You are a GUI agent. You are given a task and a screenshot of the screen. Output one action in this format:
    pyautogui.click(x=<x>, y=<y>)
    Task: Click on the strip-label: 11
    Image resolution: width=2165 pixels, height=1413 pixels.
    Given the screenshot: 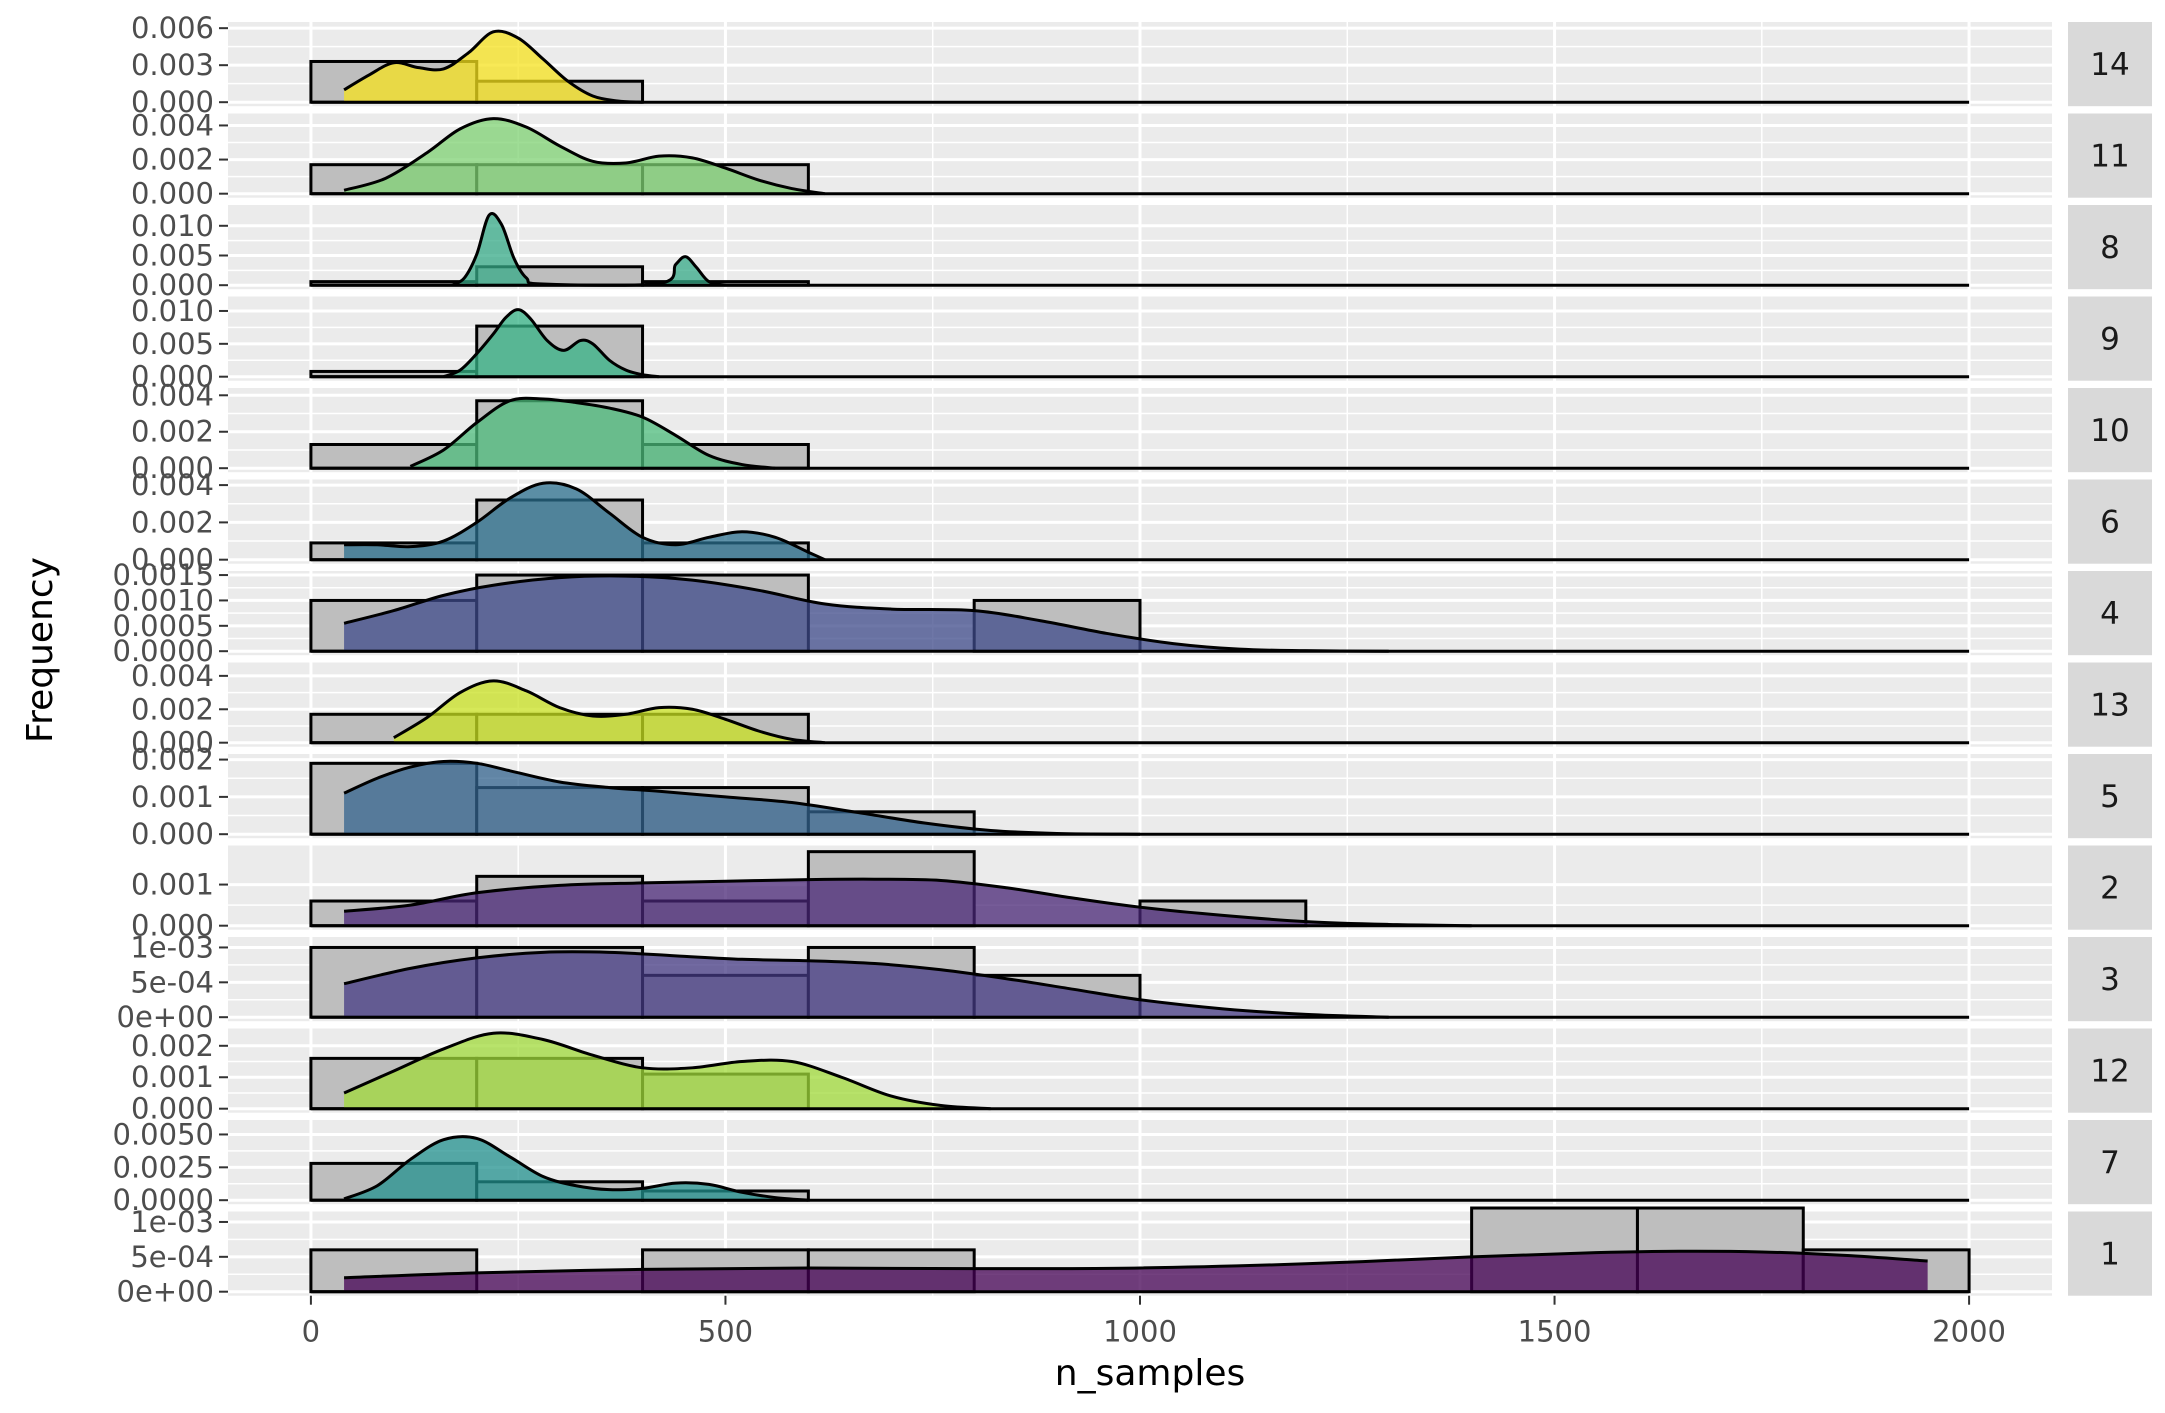 What is the action you would take?
    pyautogui.click(x=2109, y=157)
    